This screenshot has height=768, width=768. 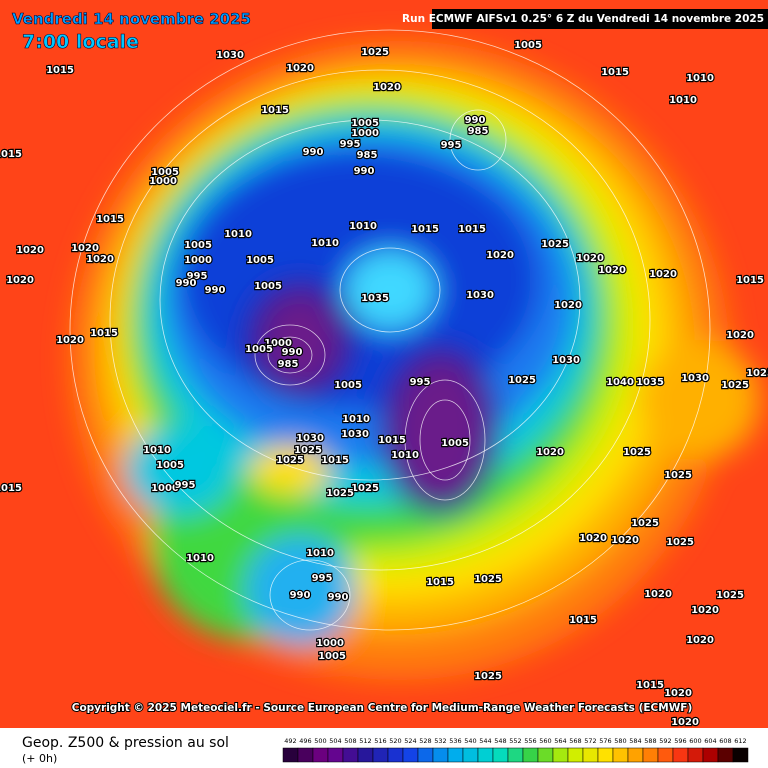 I want to click on footer-title: Geop. Z500 & pression au sol, so click(x=125, y=743).